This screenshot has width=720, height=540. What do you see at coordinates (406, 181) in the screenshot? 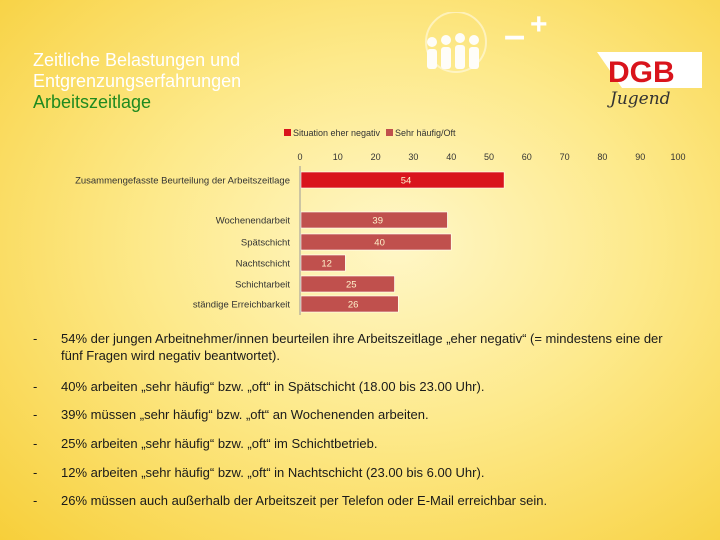
I see `data-label: 54` at bounding box center [406, 181].